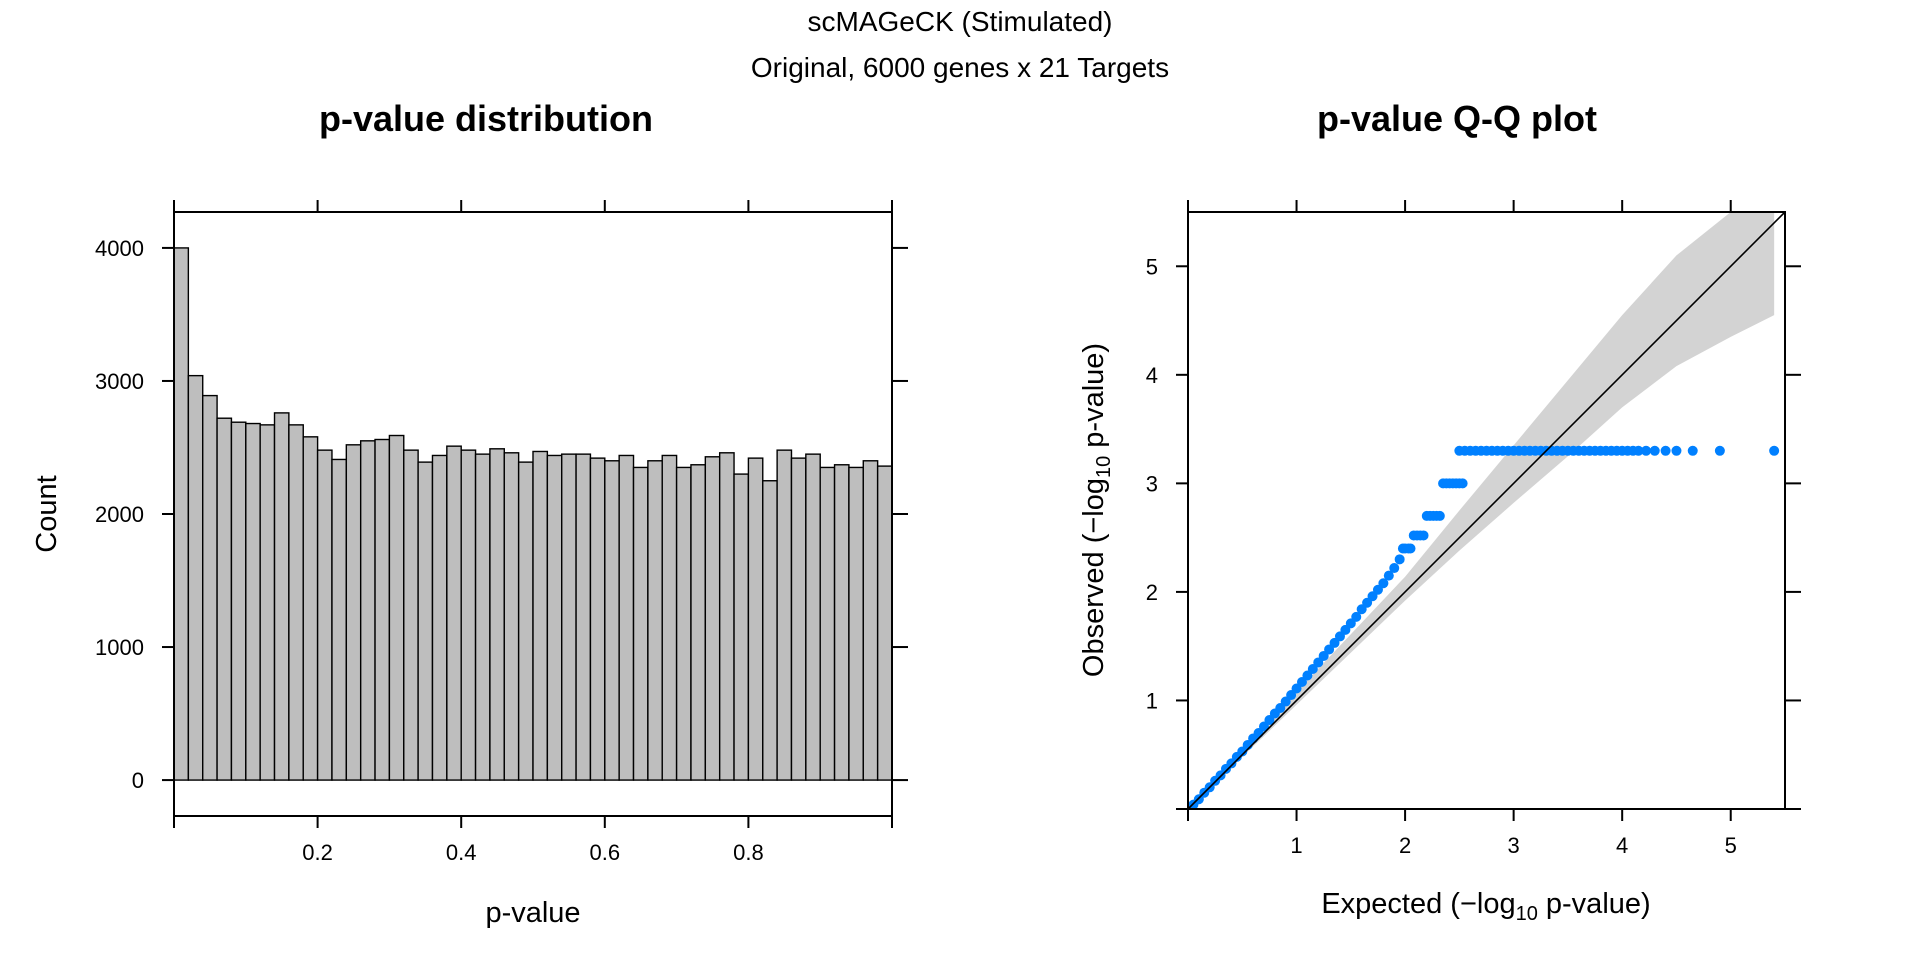 The height and width of the screenshot is (960, 1920). I want to click on qq-x-tick-label: 2, so click(1405, 845).